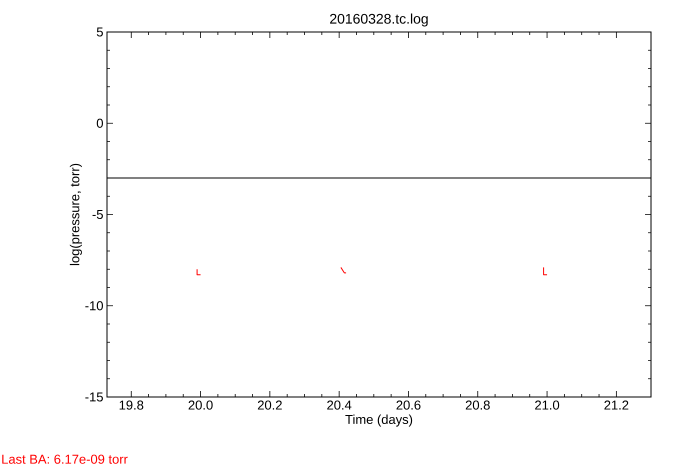 The height and width of the screenshot is (466, 682). I want to click on y-tick-label: -15, so click(94, 397).